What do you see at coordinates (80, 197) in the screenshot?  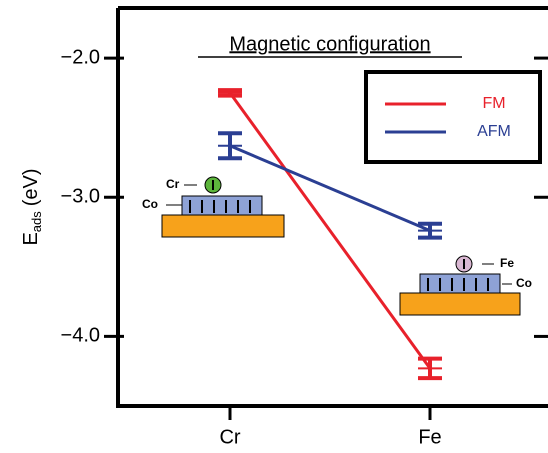 I see `y-tick-label: −3.0` at bounding box center [80, 197].